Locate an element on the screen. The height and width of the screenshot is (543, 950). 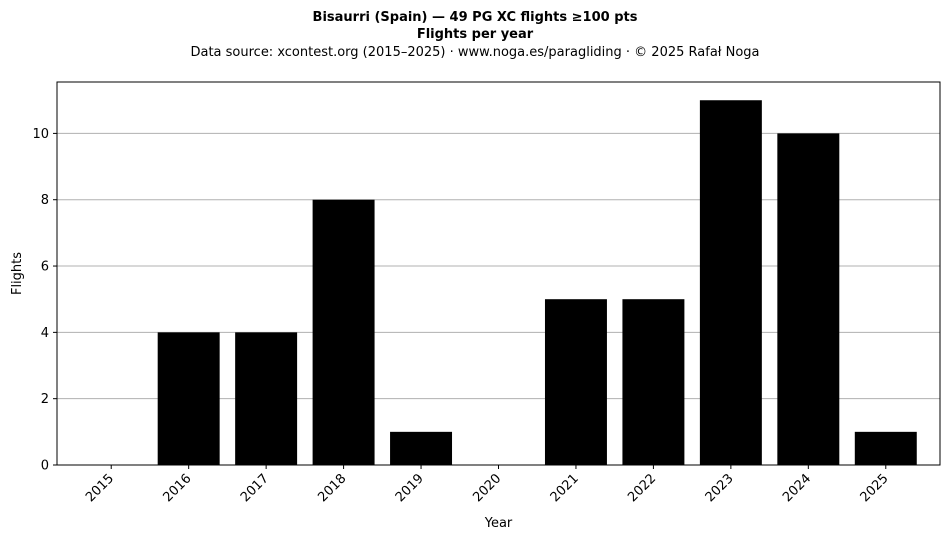
y-tick-label: 10 is located at coordinates (40, 134).